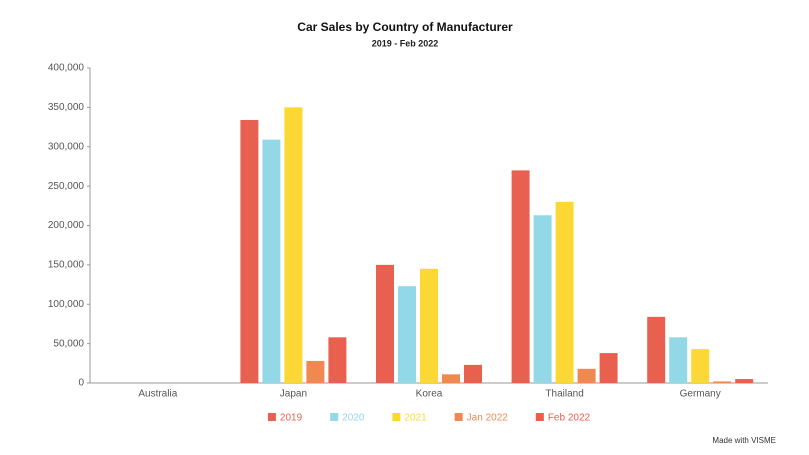 This screenshot has width=809, height=455. Describe the element at coordinates (405, 43) in the screenshot. I see `chart-subtitle: 2019 - Feb 2022` at that location.